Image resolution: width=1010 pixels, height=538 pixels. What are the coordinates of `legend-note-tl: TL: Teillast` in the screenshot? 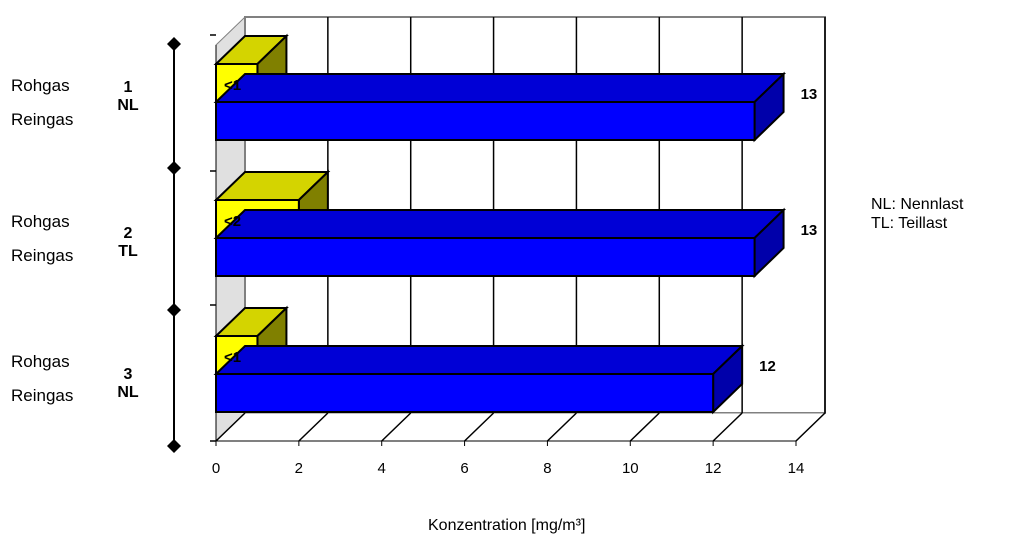 It's located at (909, 223).